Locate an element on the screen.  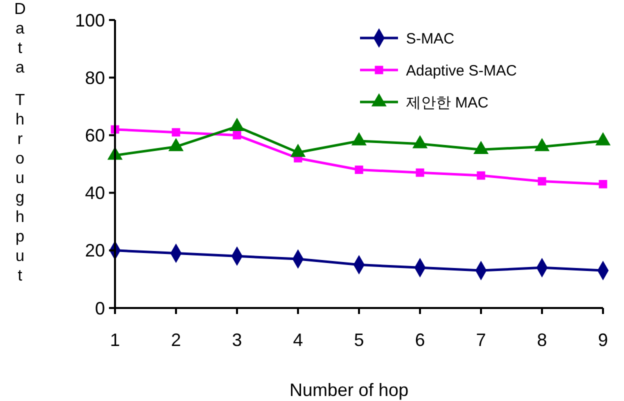
y-tick-label: 60 is located at coordinates (94, 136).